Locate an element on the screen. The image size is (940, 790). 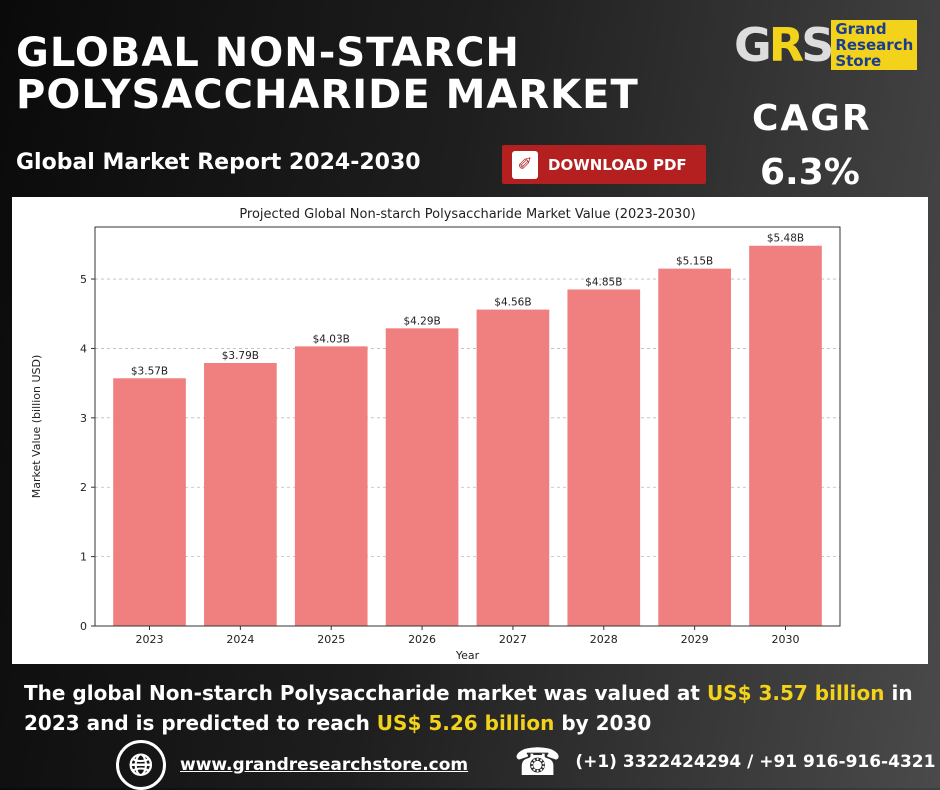
page-title: GLOBAL NON-STARCH POLYSACCHARIDE MARKET is located at coordinates (327, 74).